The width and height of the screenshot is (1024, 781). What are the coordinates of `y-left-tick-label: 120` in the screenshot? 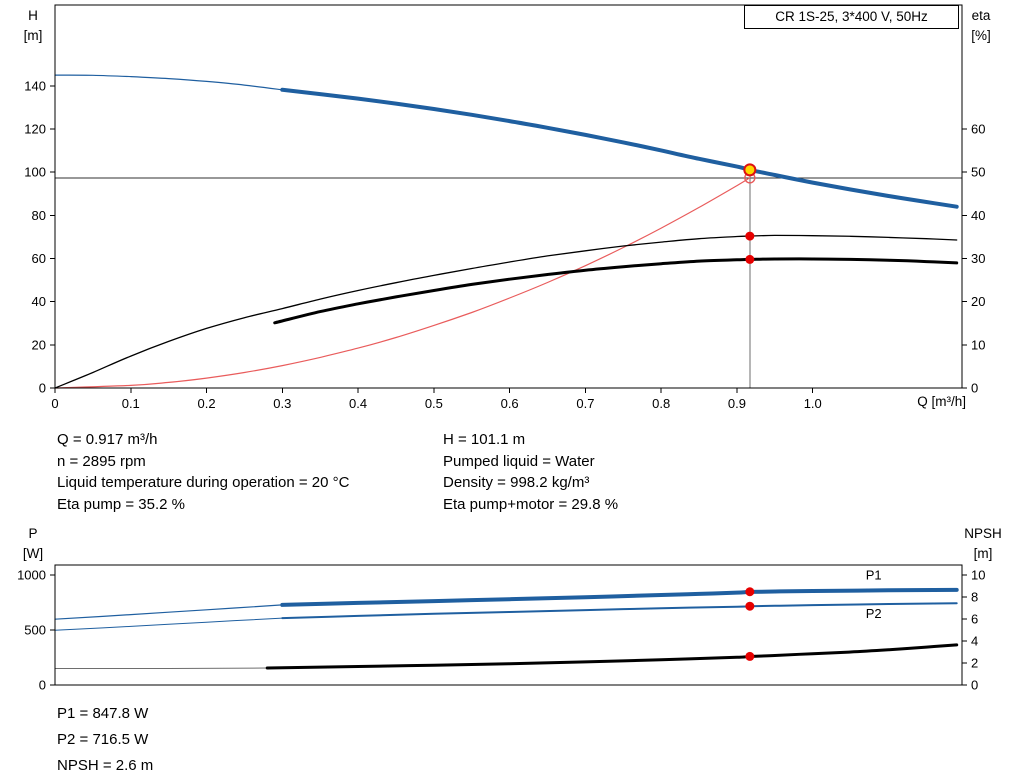 It's located at (35, 129).